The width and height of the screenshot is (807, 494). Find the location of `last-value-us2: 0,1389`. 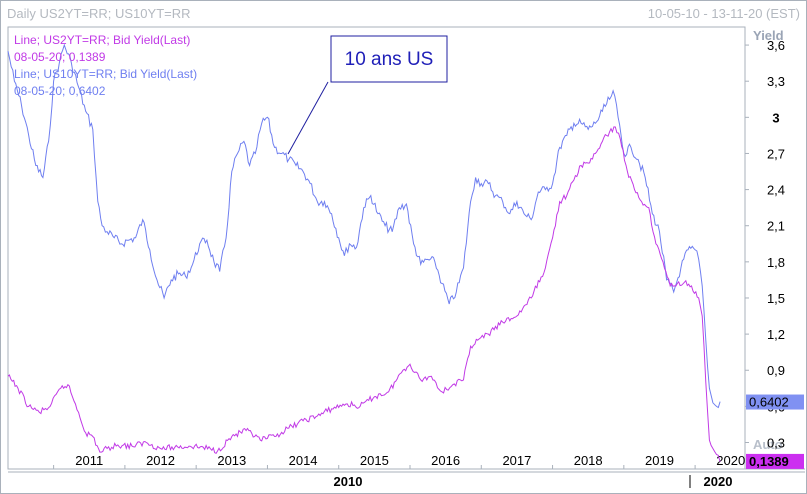

last-value-us2: 0,1389 is located at coordinates (775, 461).